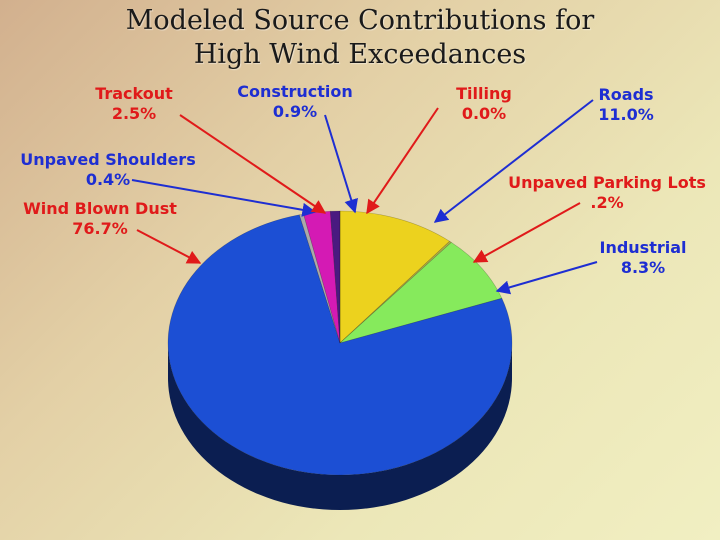 The image size is (720, 540). What do you see at coordinates (341, 164) in the screenshot?
I see `leader-arrow-construction` at bounding box center [341, 164].